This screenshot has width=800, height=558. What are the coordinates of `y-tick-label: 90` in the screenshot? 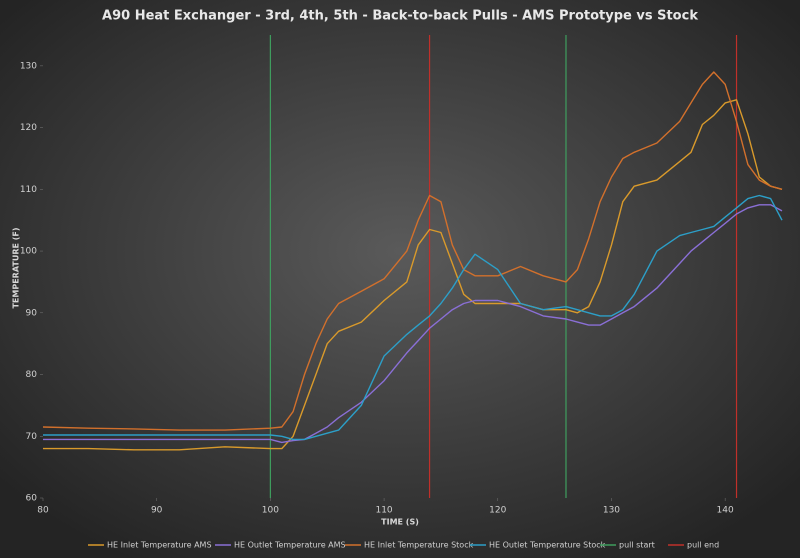 It's located at (32, 313).